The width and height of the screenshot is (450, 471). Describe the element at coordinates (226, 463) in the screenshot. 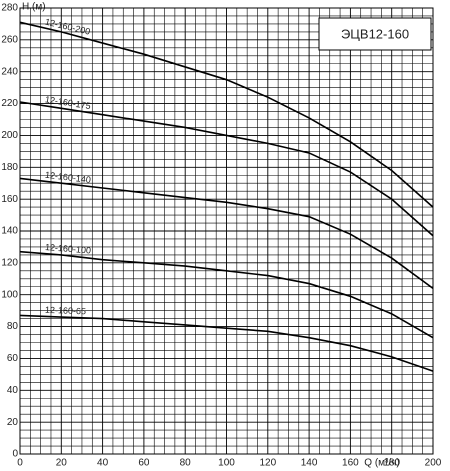

I see `x-tick-label: 100` at that location.